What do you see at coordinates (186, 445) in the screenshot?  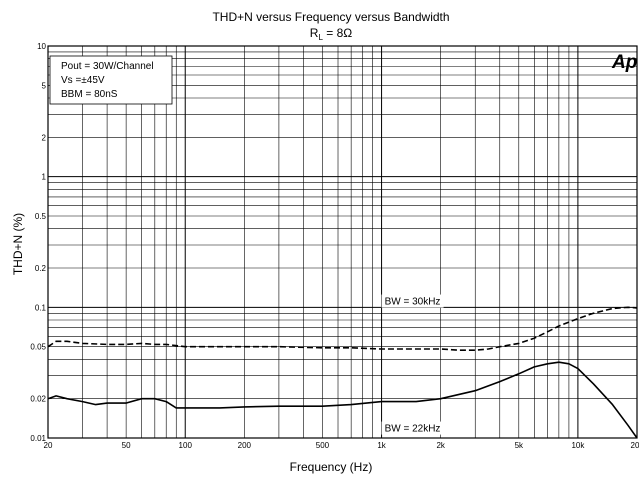 I see `x-tick-label: 100` at bounding box center [186, 445].